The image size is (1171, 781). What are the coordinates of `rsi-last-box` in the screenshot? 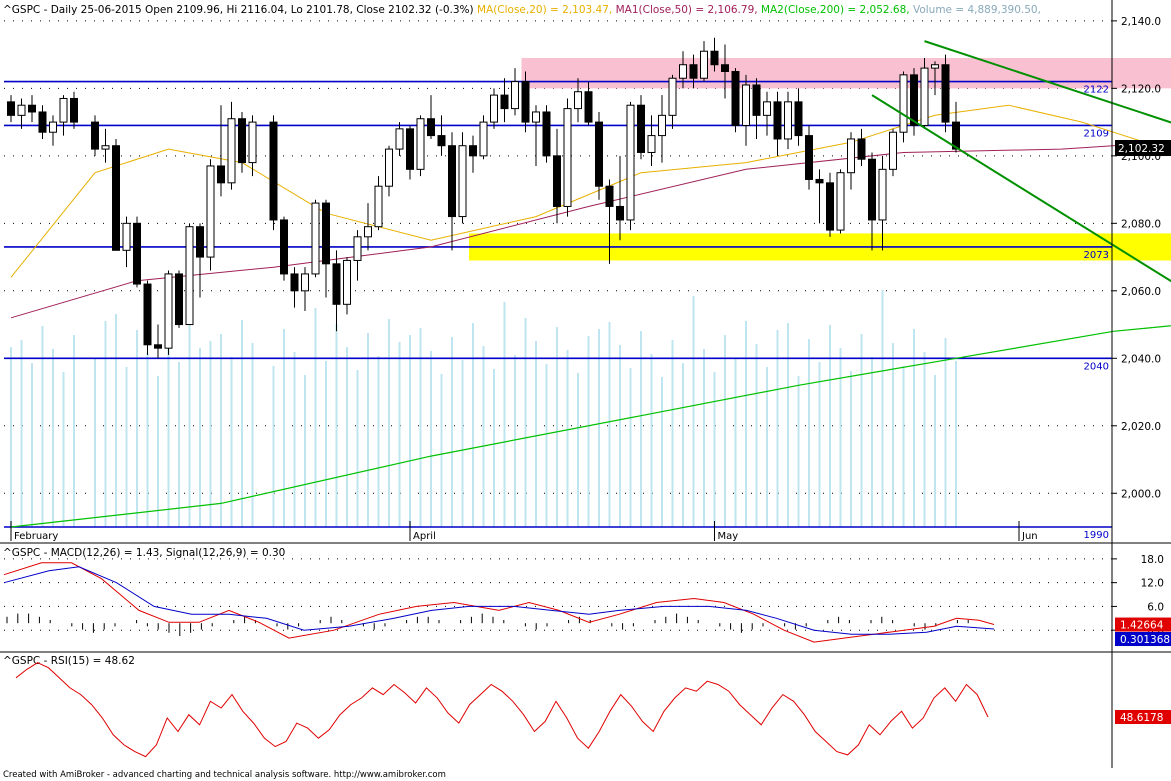 It's located at (1143, 717).